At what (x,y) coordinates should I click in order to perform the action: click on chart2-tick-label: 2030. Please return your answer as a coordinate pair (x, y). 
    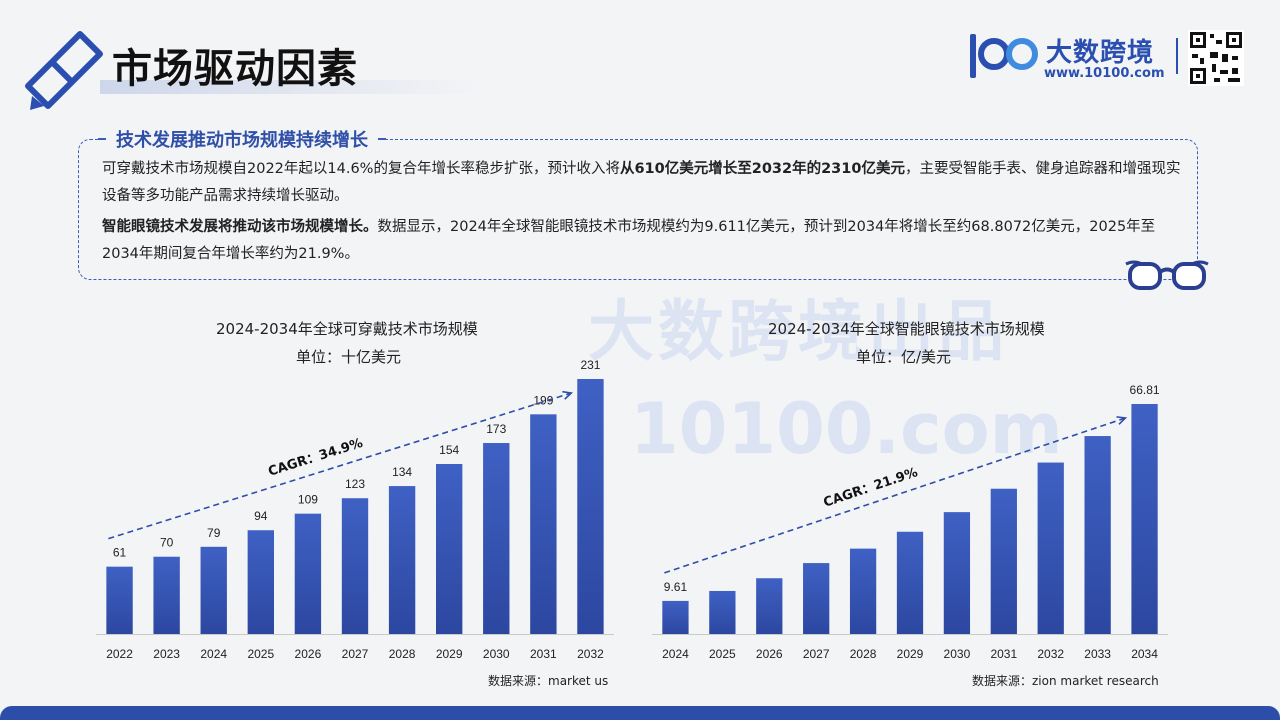
    Looking at the image, I should click on (957, 654).